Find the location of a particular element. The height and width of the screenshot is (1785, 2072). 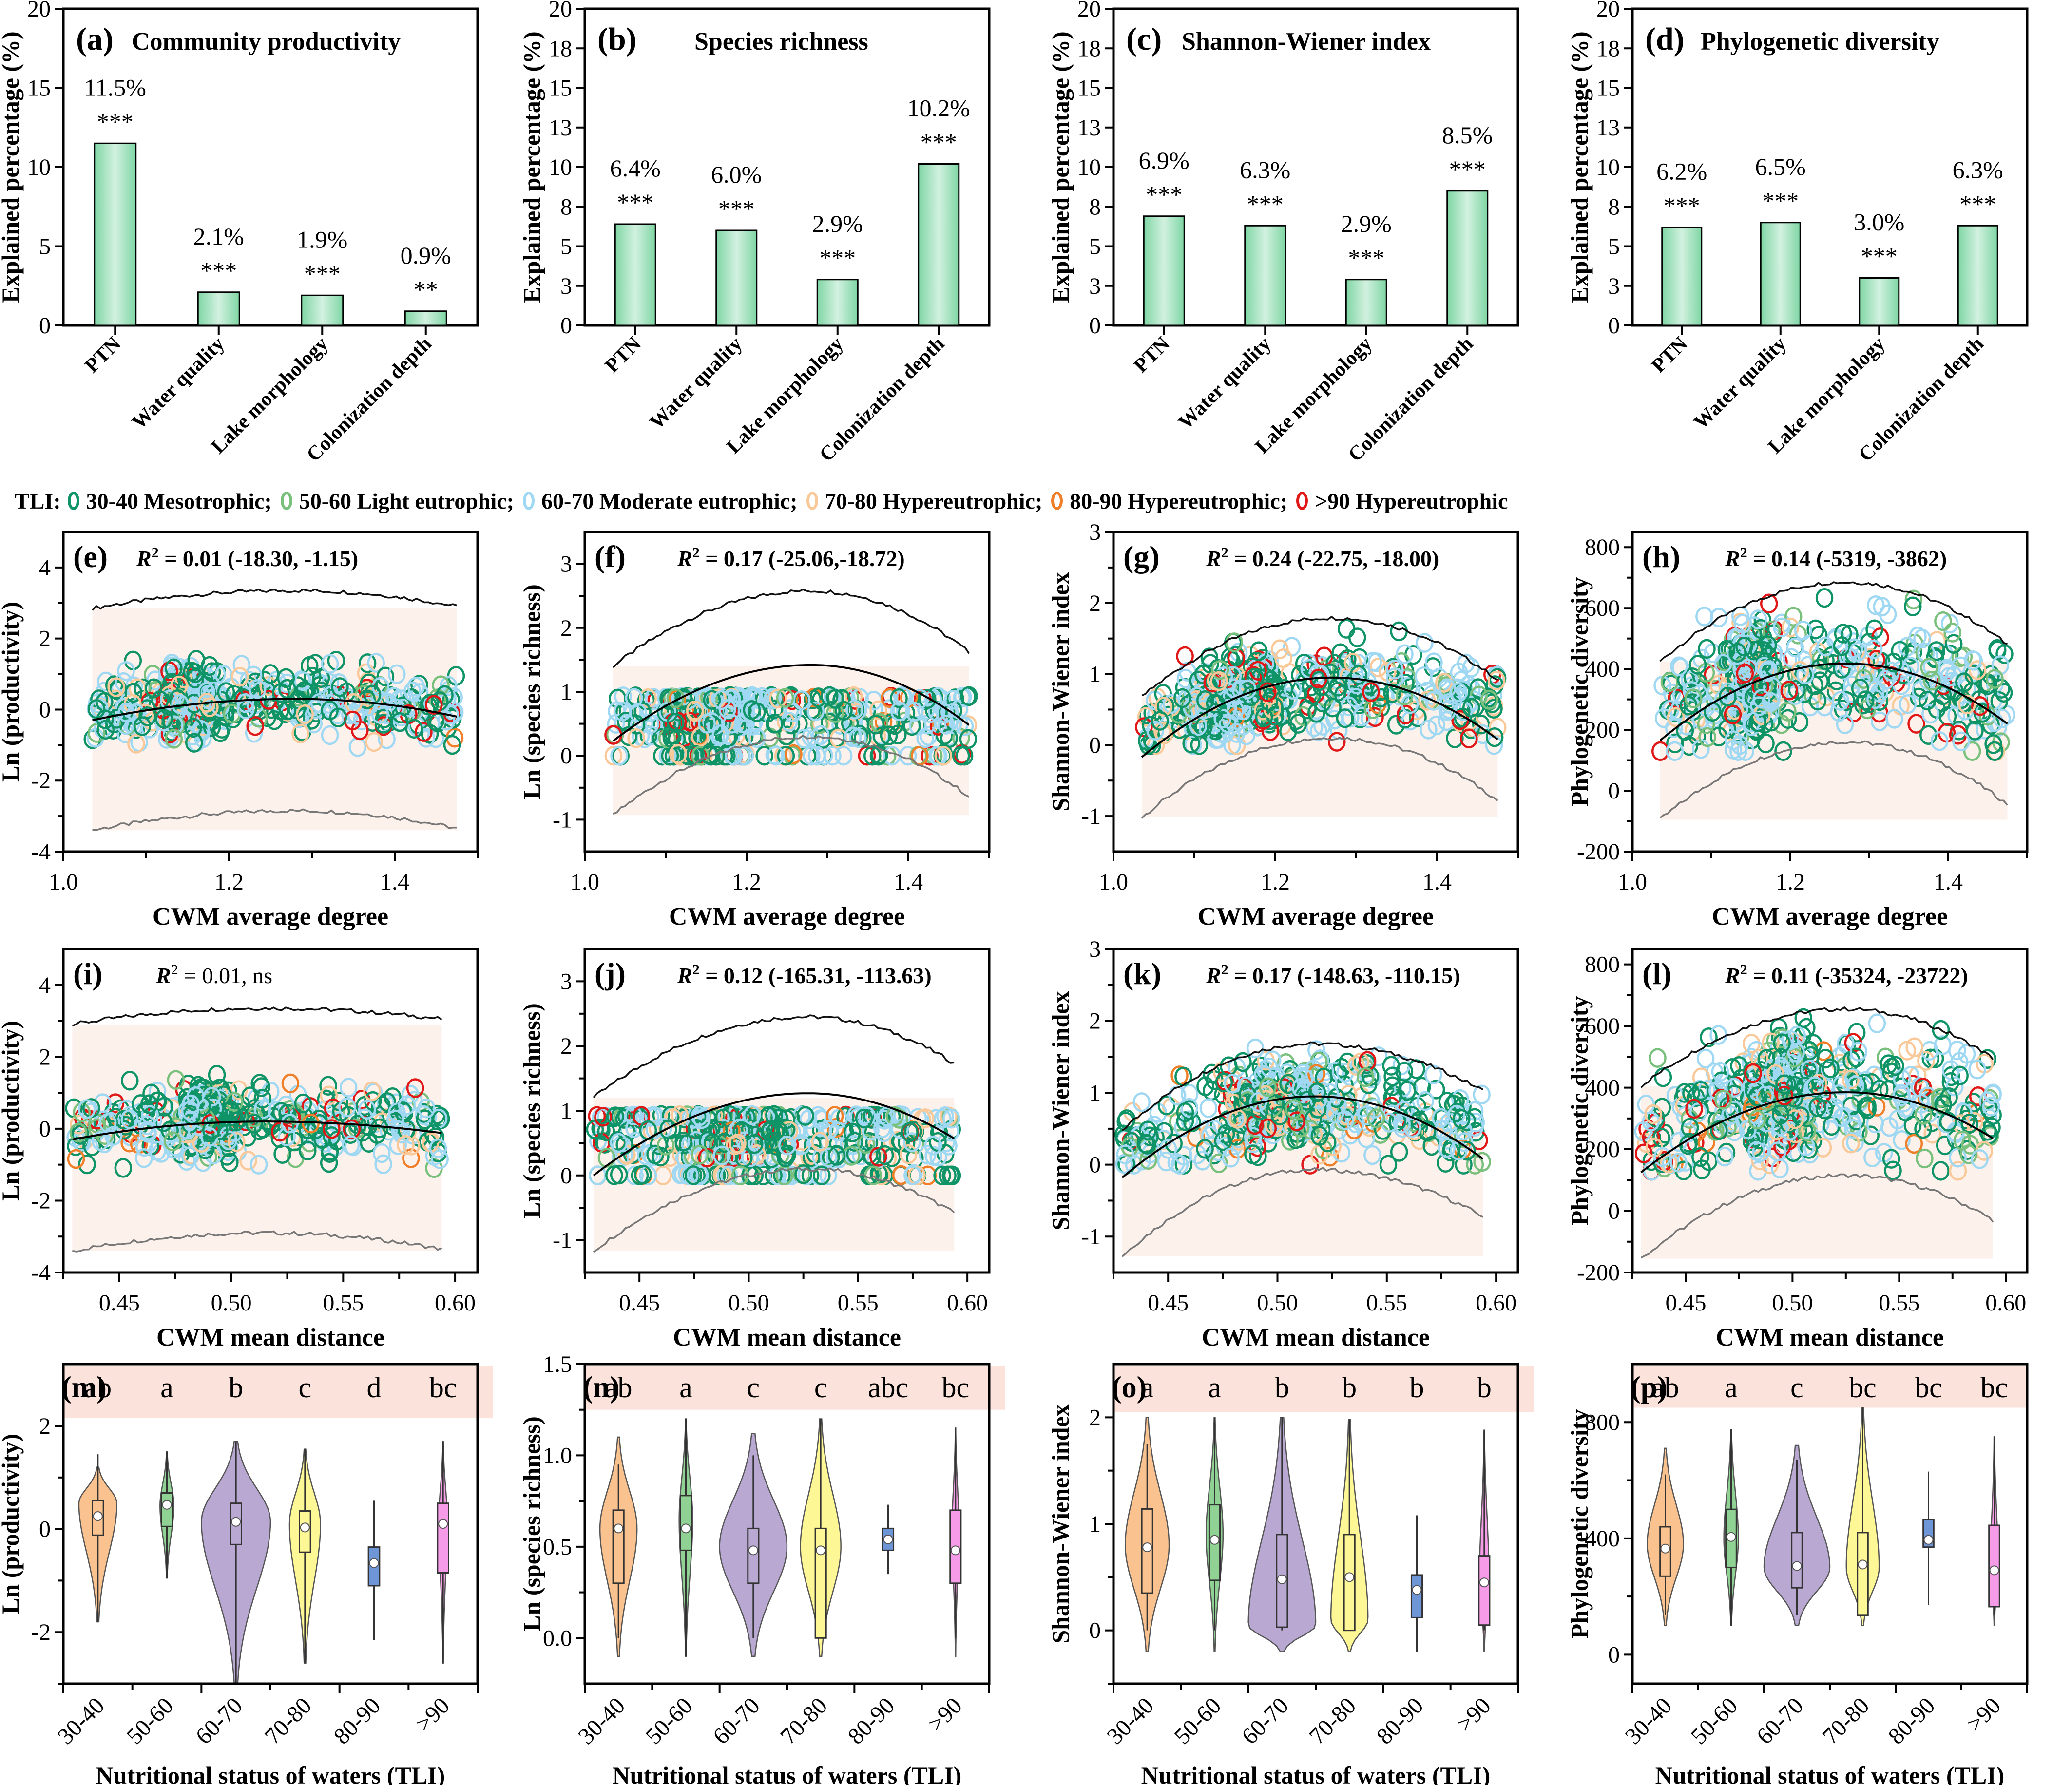

panel-label: (o) is located at coordinates (1129, 1387).